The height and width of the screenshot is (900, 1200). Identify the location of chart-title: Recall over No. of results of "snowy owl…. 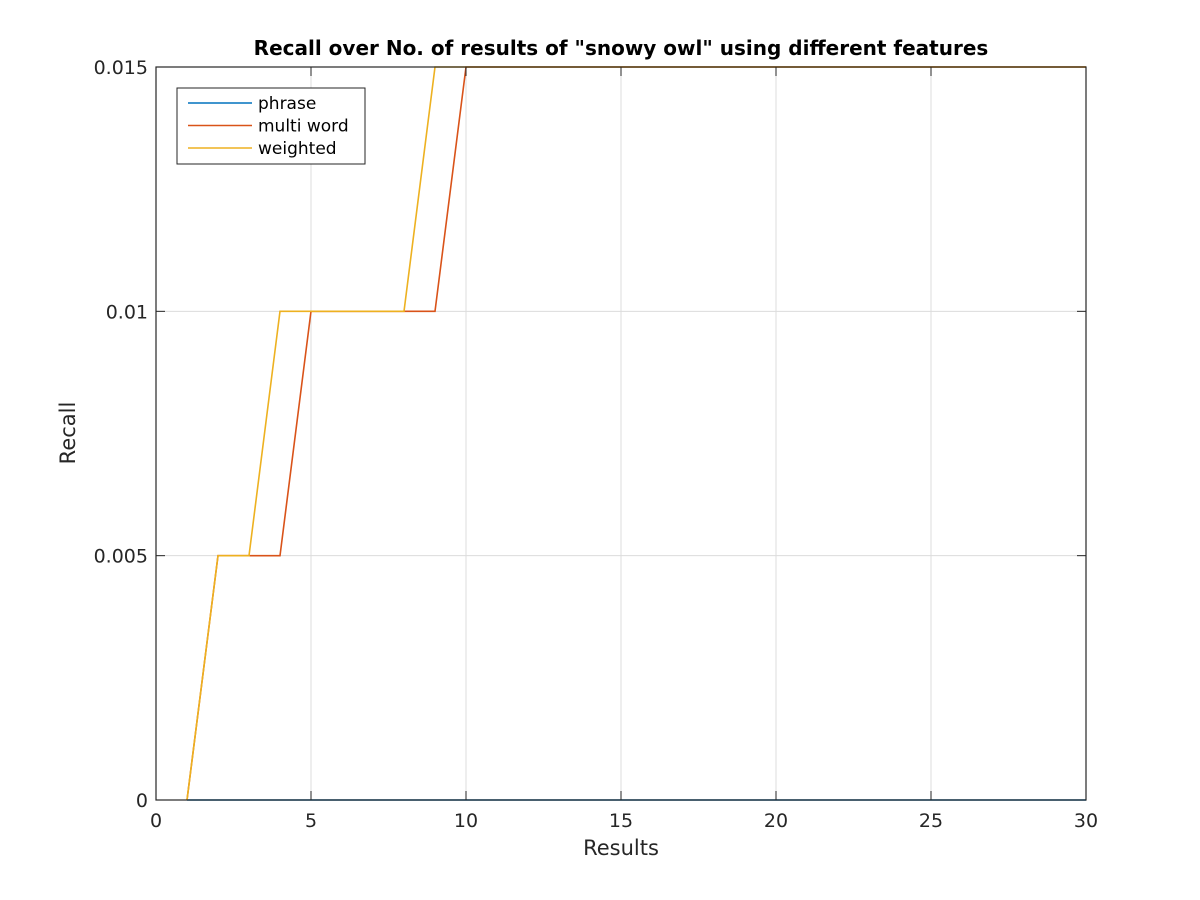
(621, 48).